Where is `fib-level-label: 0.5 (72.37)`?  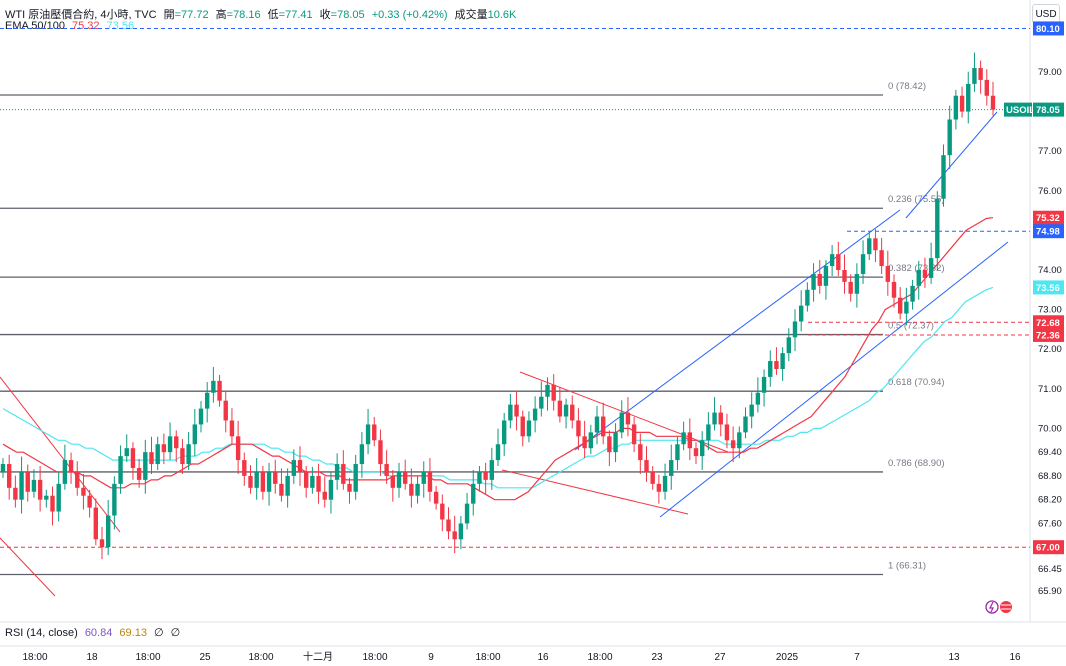 fib-level-label: 0.5 (72.37) is located at coordinates (911, 326).